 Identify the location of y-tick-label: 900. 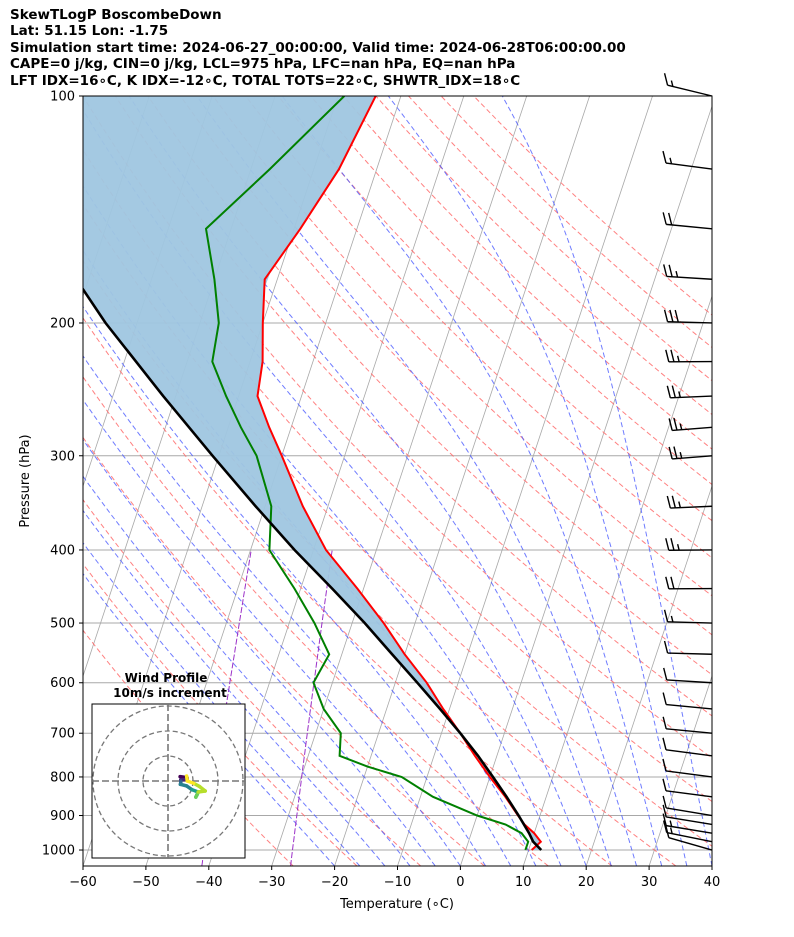
(62, 816).